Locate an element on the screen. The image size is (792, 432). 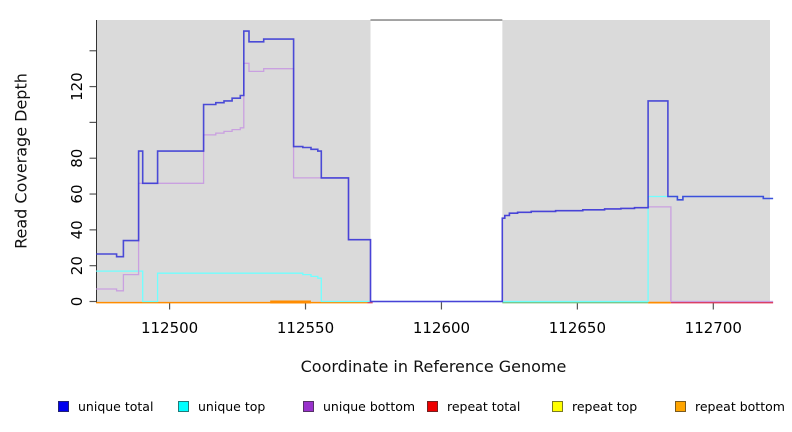
legend-item-unique-total: unique total is located at coordinates (105, 406).